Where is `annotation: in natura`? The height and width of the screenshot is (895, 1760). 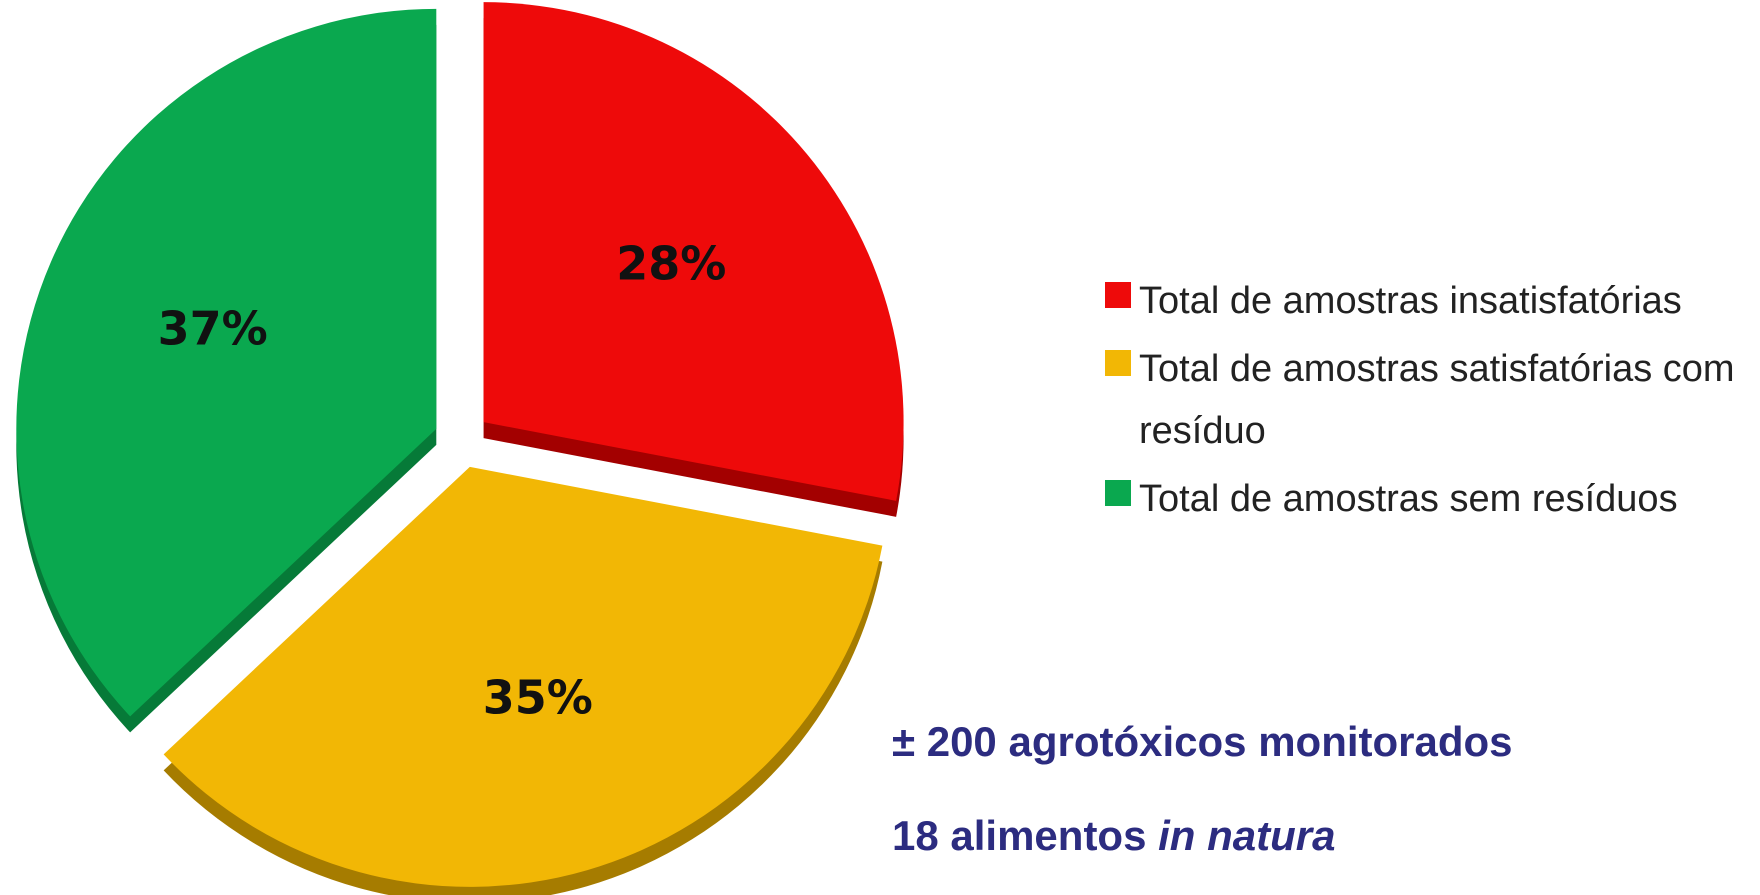 annotation: in natura is located at coordinates (1247, 835).